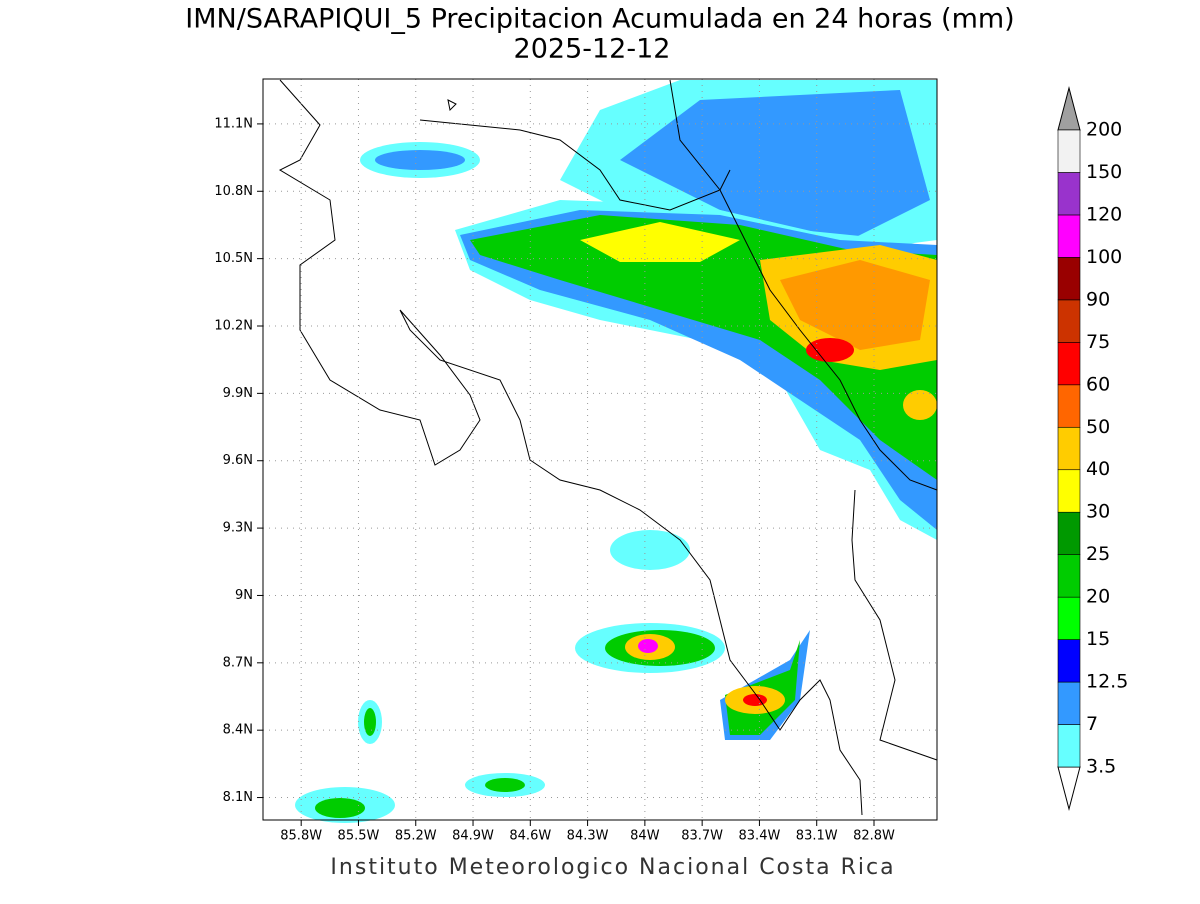 This screenshot has height=904, width=1200. What do you see at coordinates (1069, 108) in the screenshot?
I see `colorbar-over` at bounding box center [1069, 108].